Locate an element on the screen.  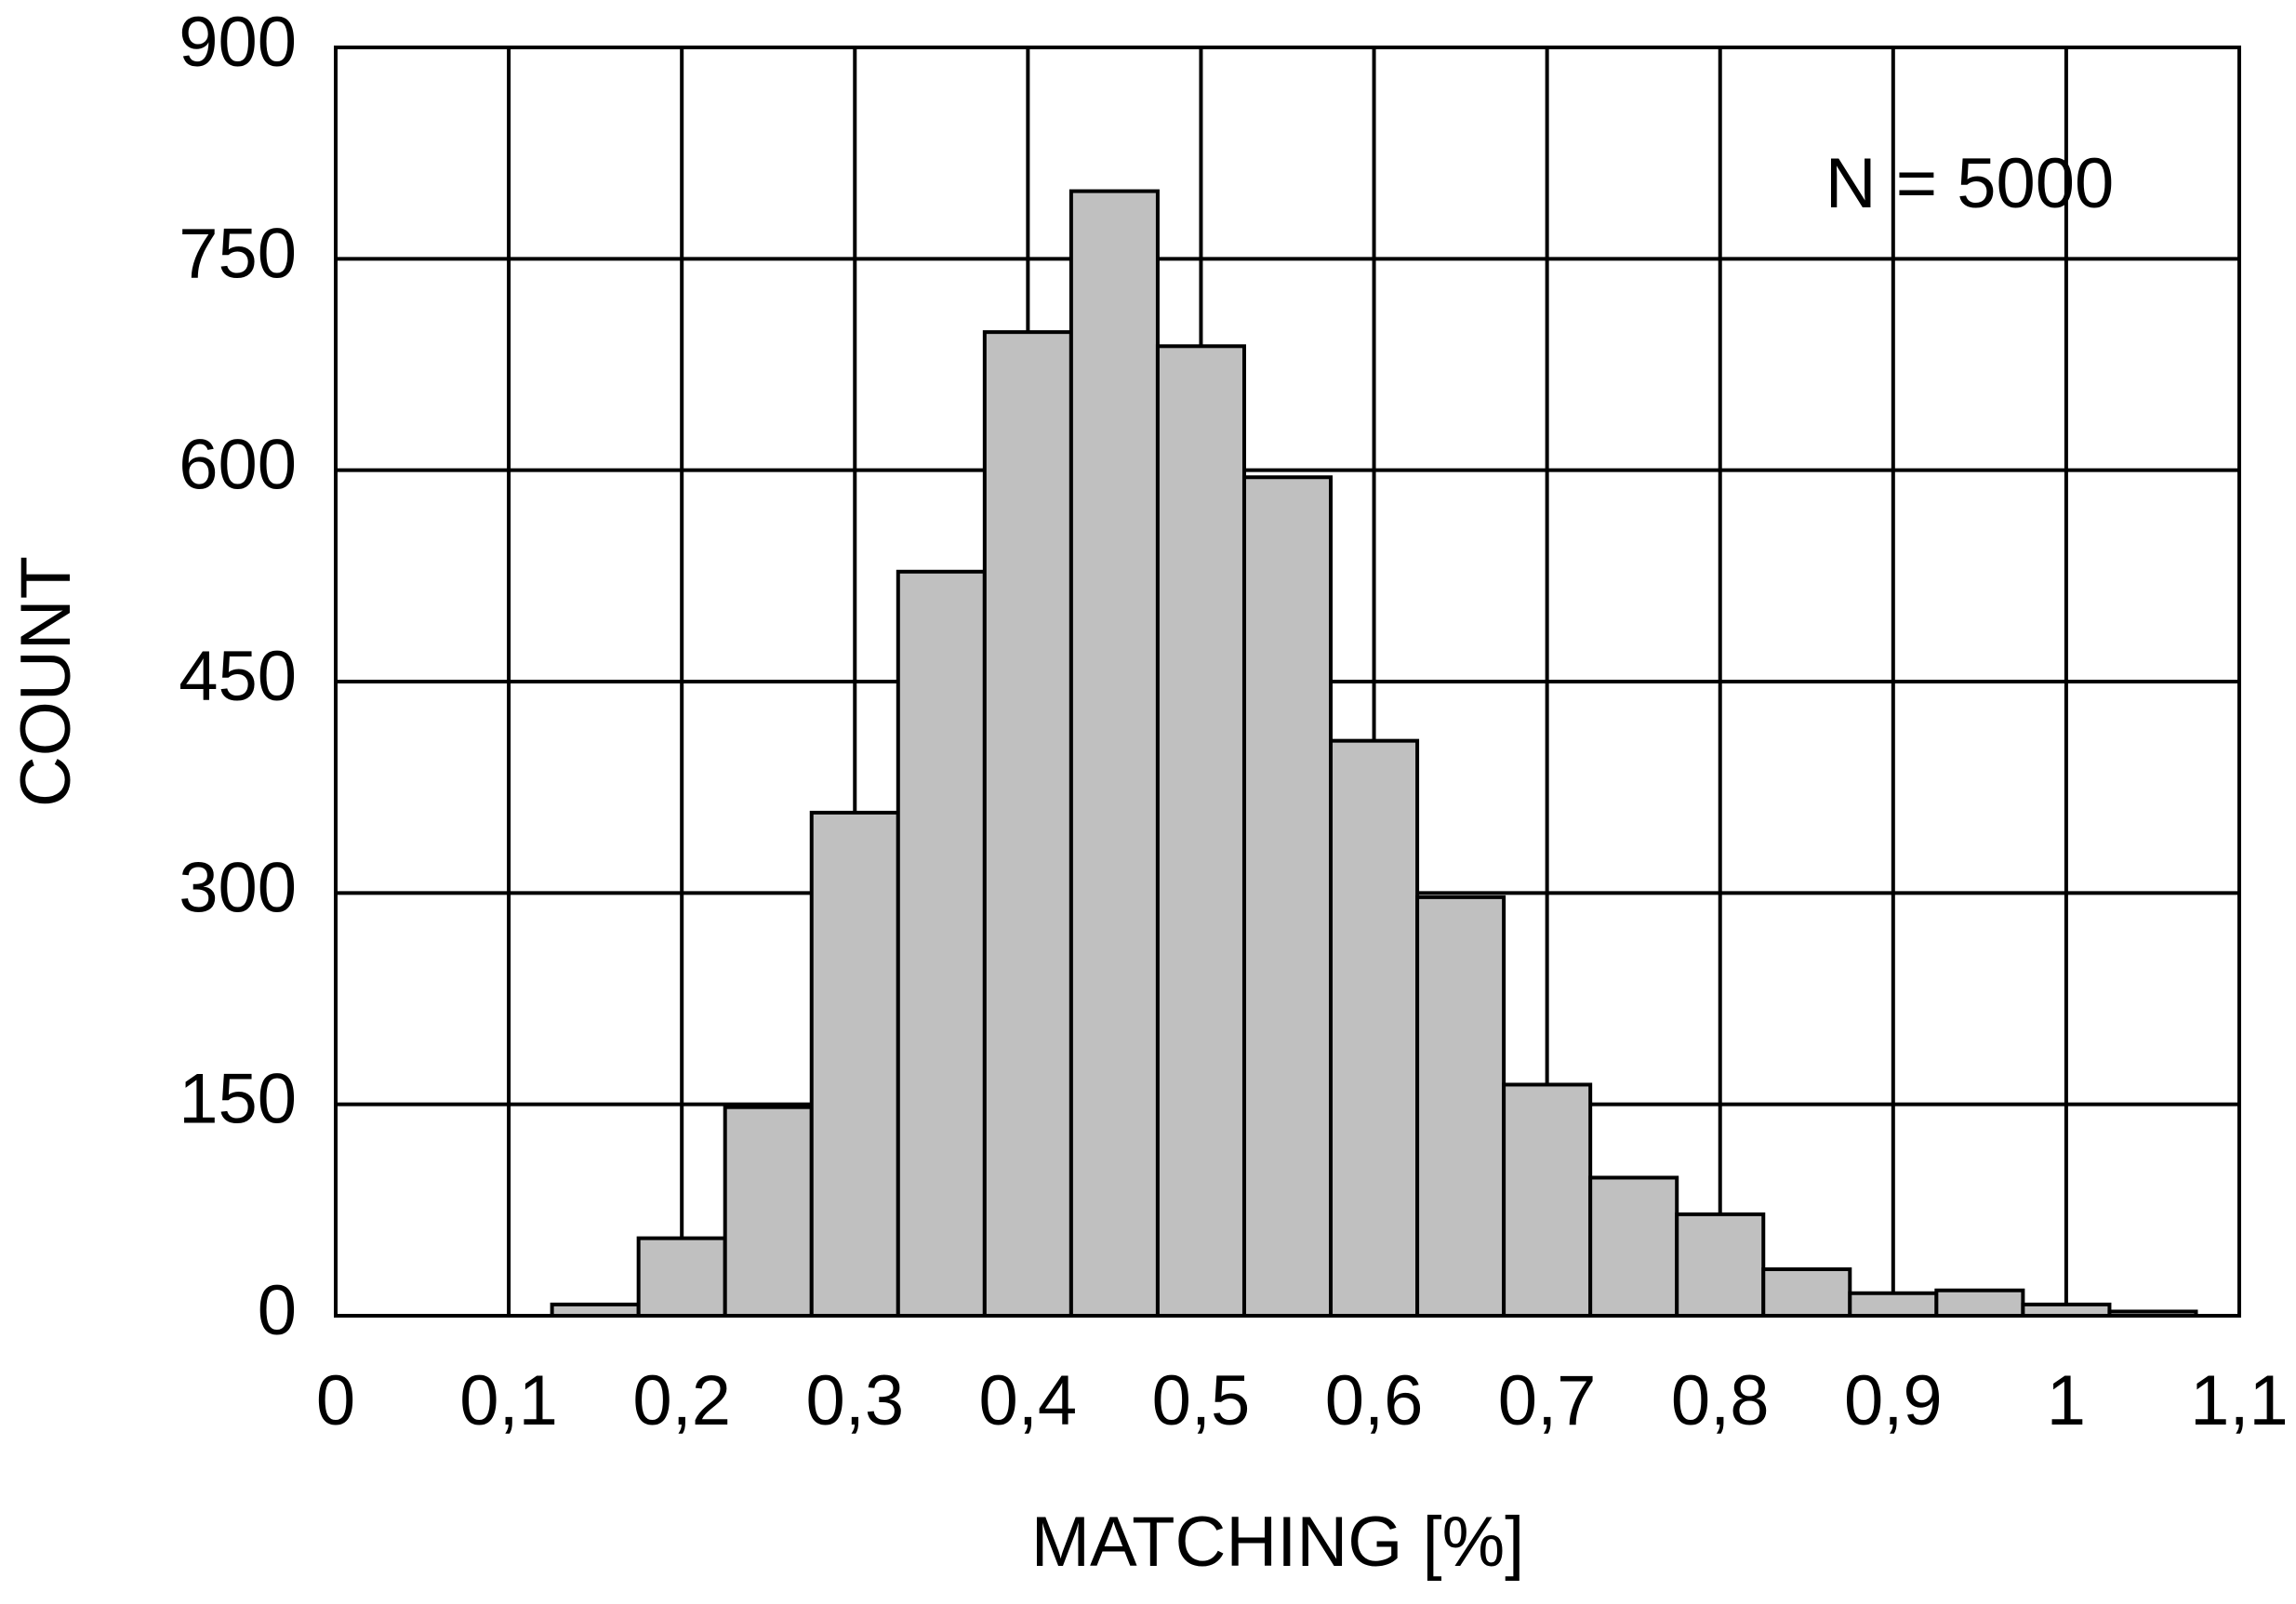
x-tick-label: 0,6 is located at coordinates (1374, 1400).